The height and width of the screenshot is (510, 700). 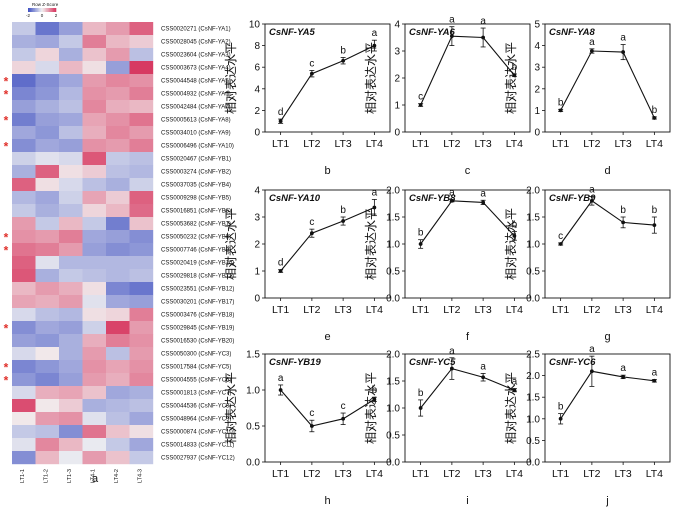 I want to click on chart-title: CsNF-YB19, so click(x=295, y=362).